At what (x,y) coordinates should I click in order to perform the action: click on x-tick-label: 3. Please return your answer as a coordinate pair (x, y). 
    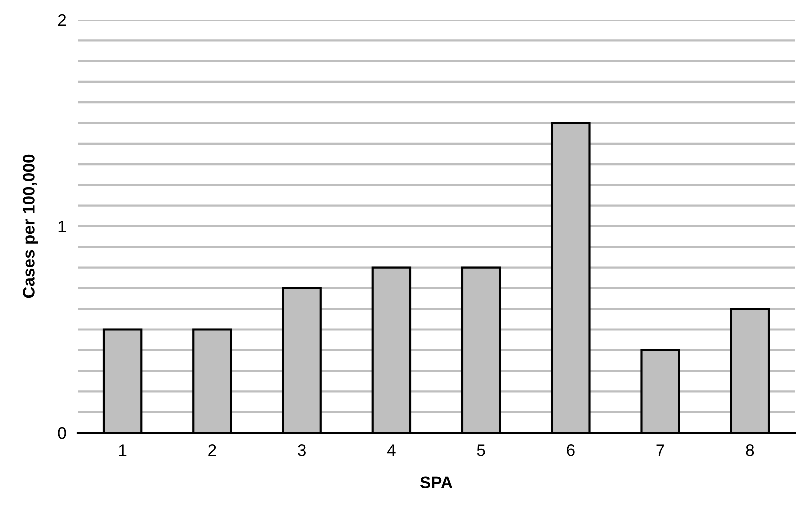
    Looking at the image, I should click on (302, 450).